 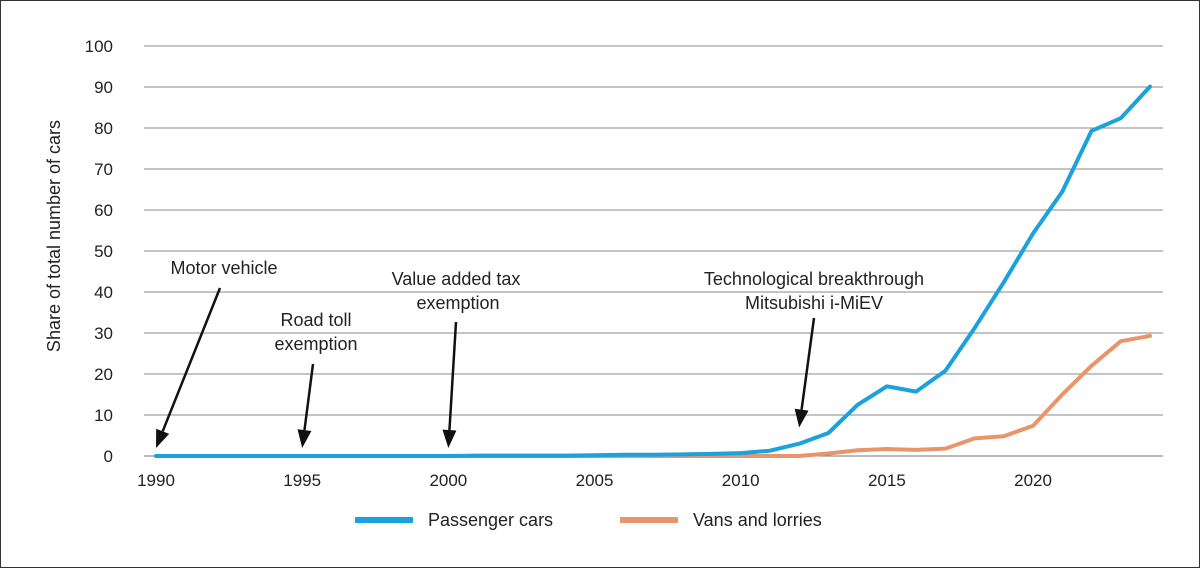 I want to click on legend-label-vans-and-lorries: Vans and lorries, so click(x=757, y=520).